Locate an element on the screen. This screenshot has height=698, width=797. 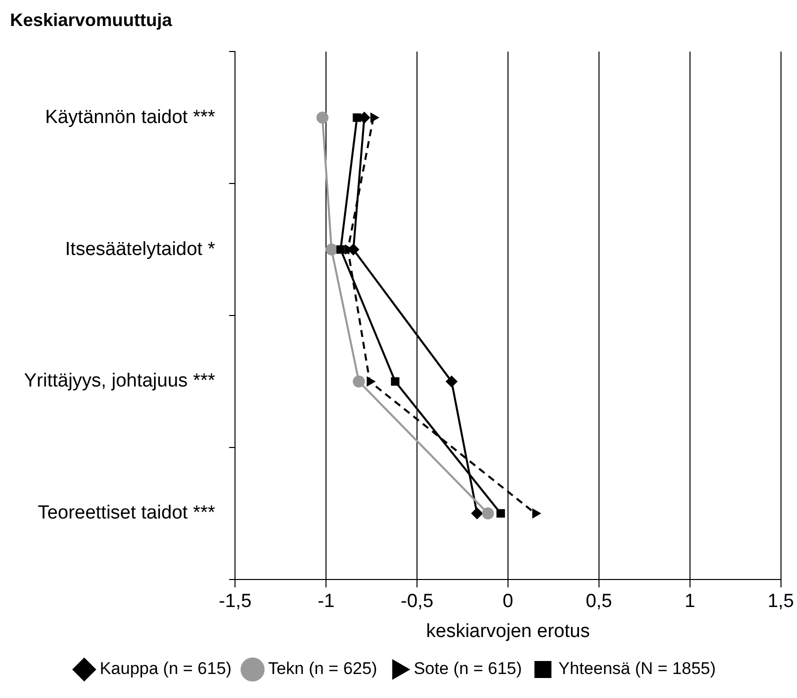
y-tick-label: Teoreettiset taidot *** is located at coordinates (127, 513).